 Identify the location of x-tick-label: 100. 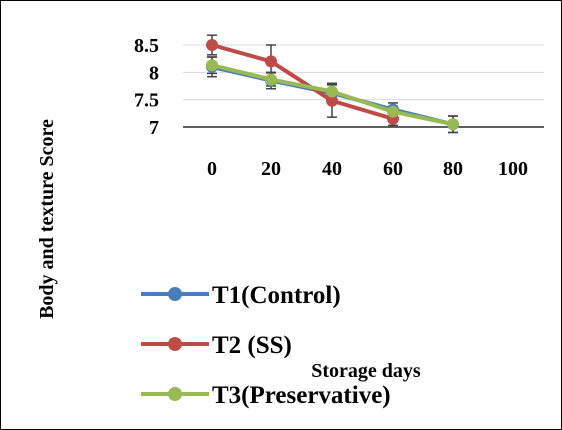
(513, 169).